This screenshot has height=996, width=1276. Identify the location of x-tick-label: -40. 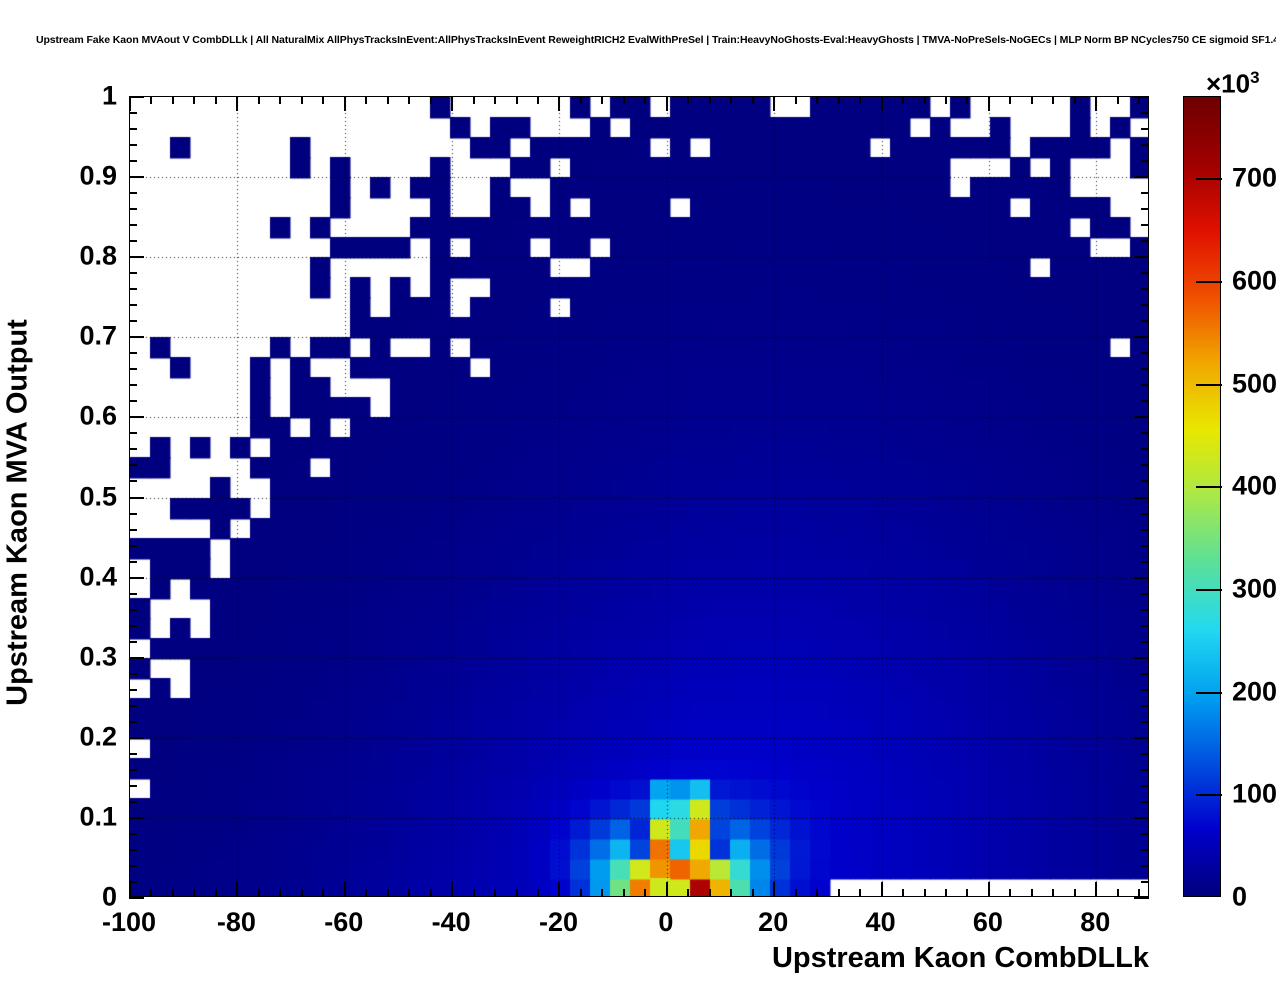
(451, 922).